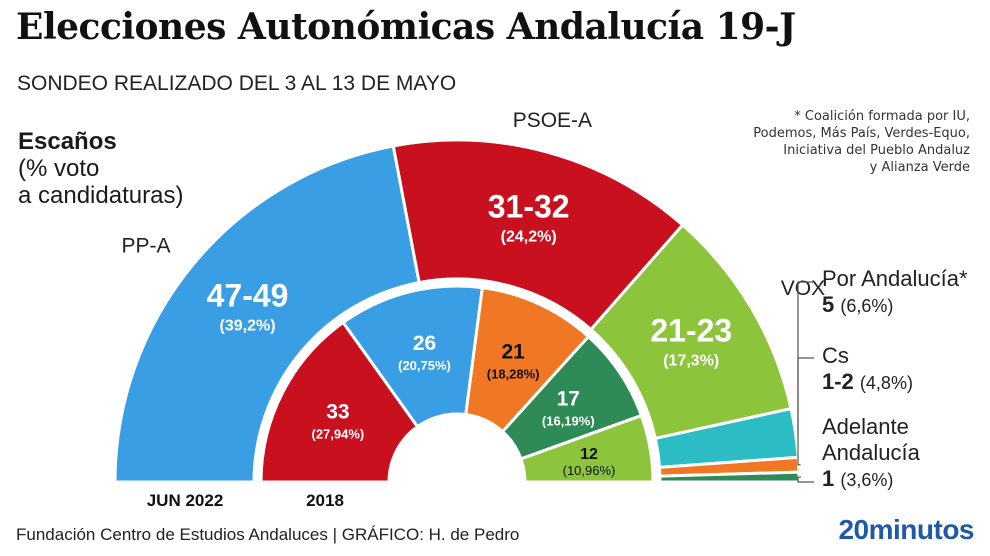  I want to click on side-label-party: Cs, so click(835, 355).